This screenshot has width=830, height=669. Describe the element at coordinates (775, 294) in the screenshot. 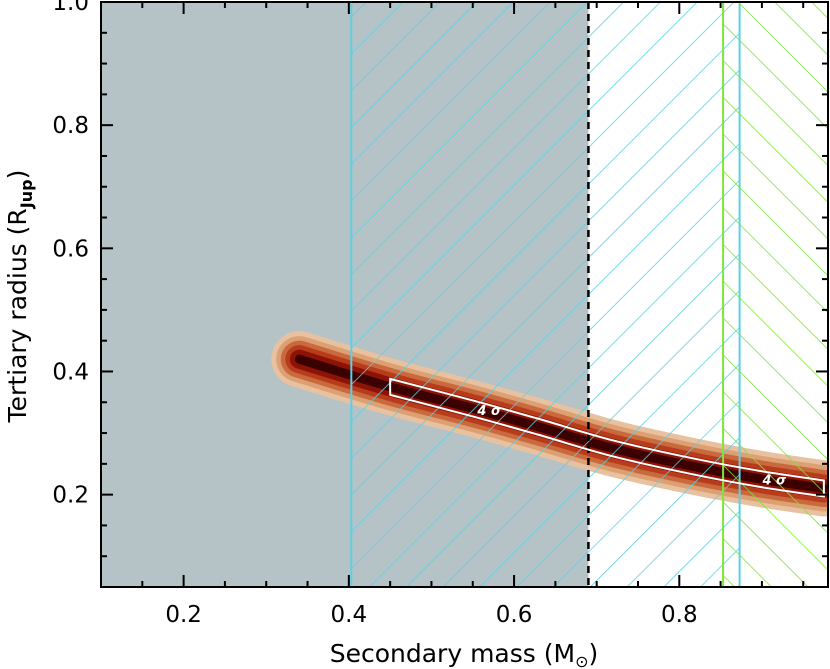

I see `green-hatched-region` at that location.